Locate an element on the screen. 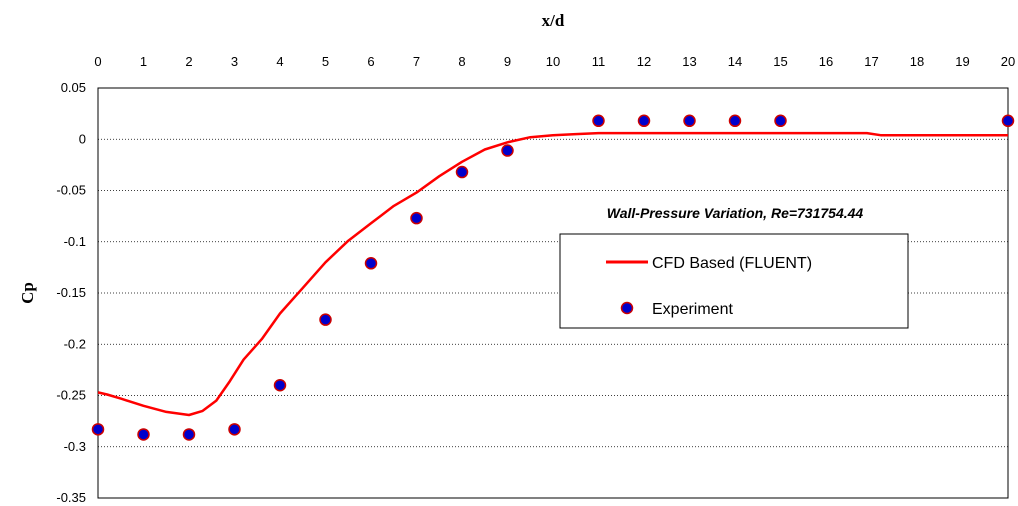 The height and width of the screenshot is (506, 1018). legend-label-experiment: Experiment is located at coordinates (692, 309).